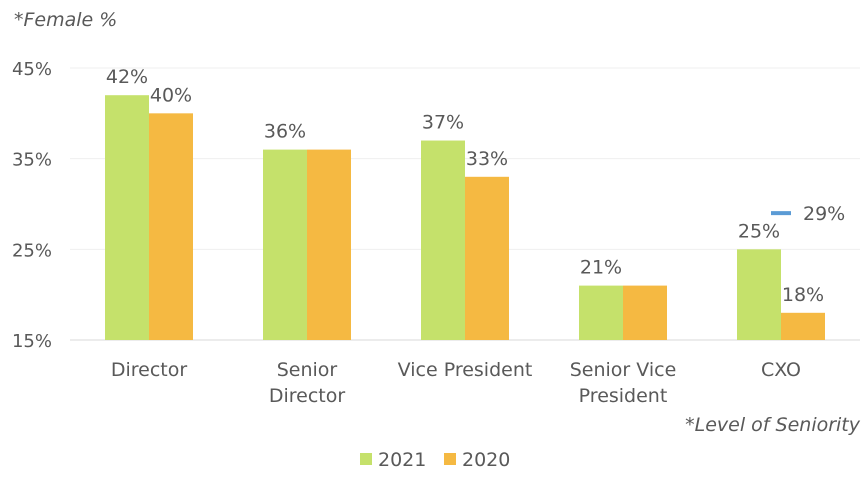  What do you see at coordinates (601, 268) in the screenshot?
I see `data-label-2021-3: 21%` at bounding box center [601, 268].